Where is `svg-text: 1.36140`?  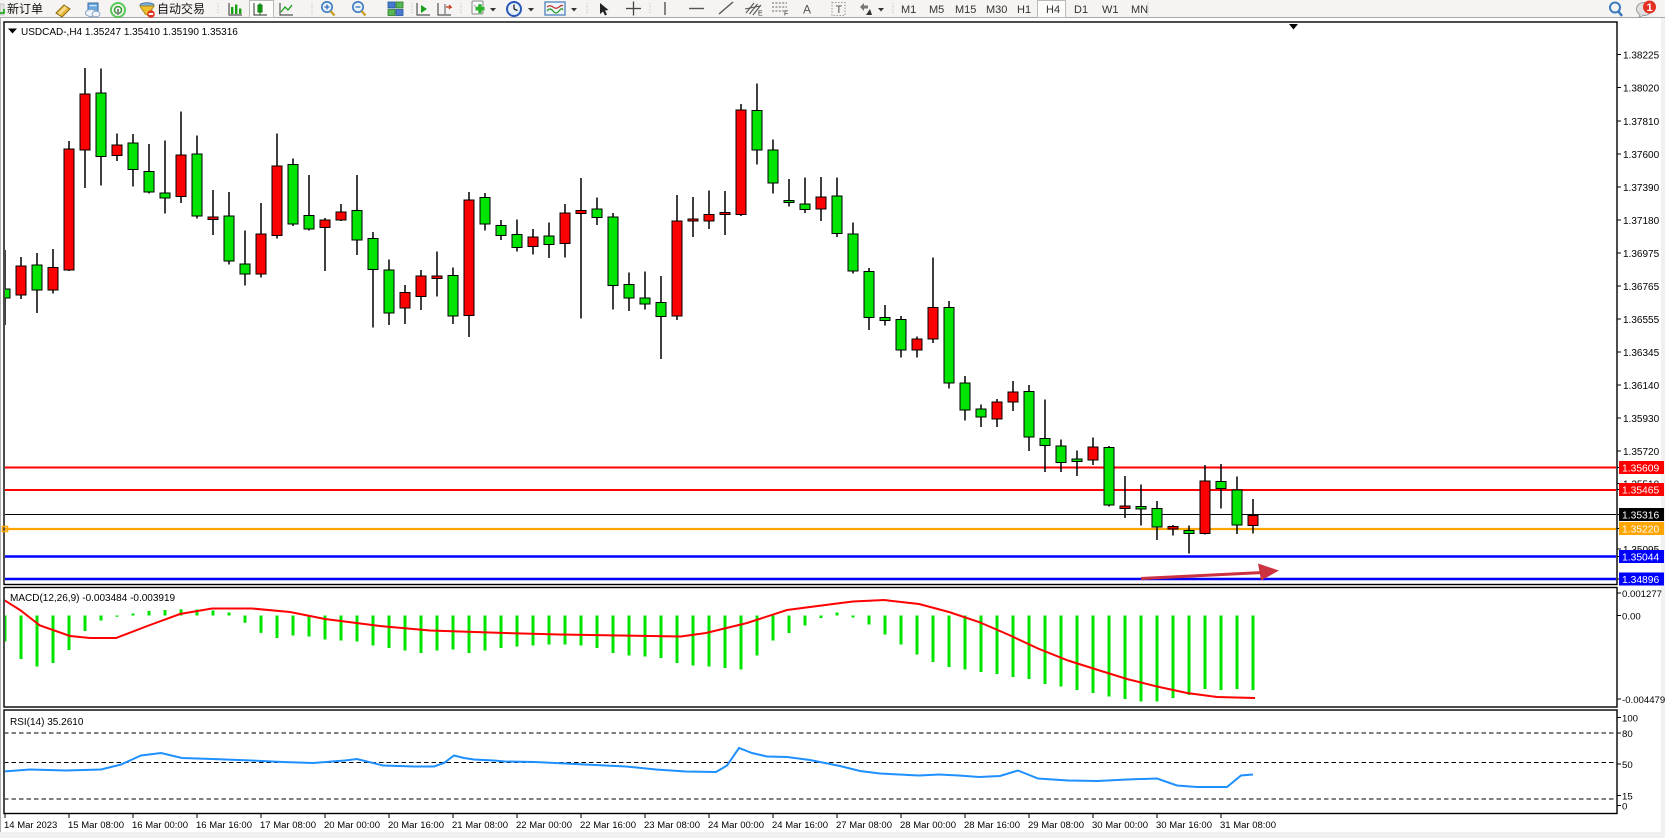 svg-text: 1.36140 is located at coordinates (1641, 386).